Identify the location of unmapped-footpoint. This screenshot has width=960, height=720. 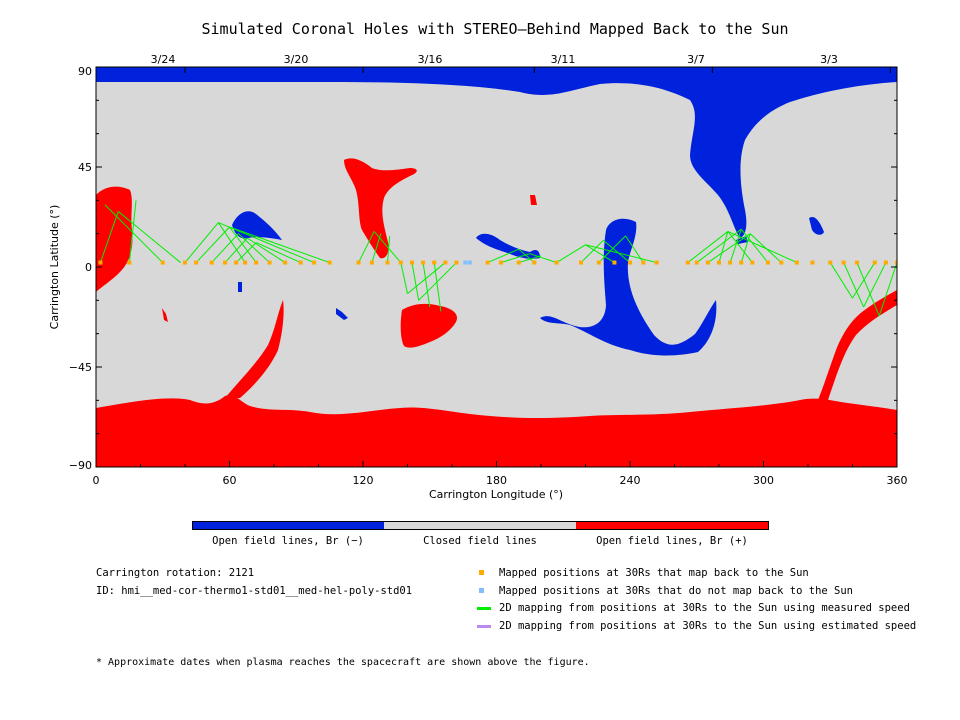
(465, 262).